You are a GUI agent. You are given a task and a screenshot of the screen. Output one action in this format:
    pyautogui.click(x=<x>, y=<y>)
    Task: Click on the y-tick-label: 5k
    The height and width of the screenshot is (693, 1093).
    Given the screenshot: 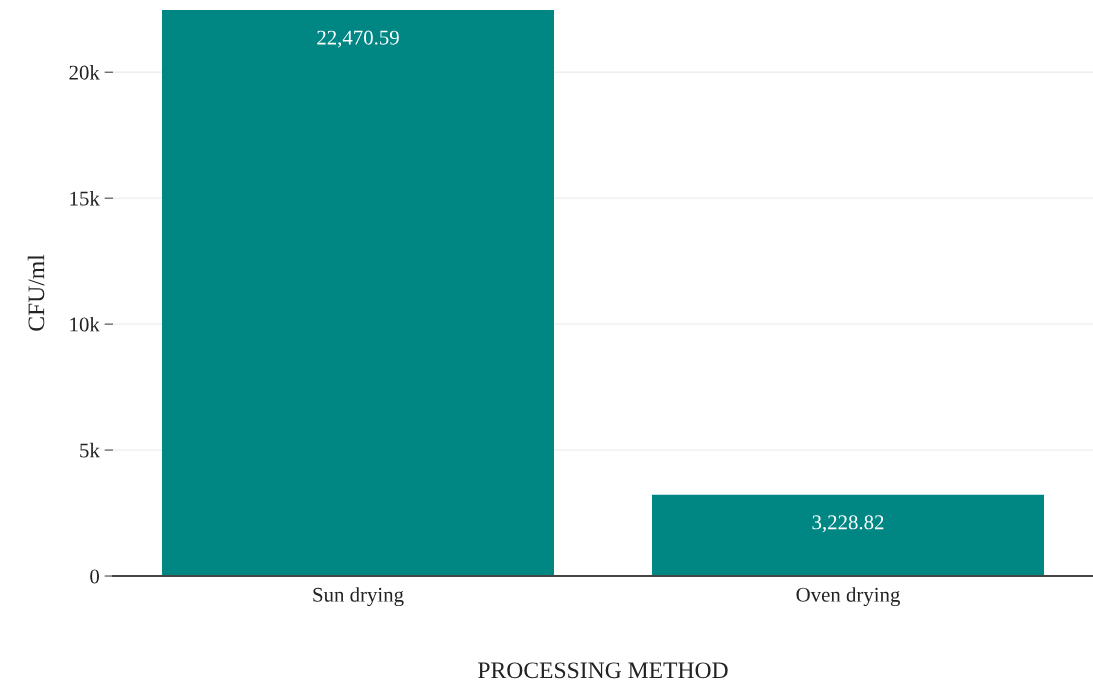 What is the action you would take?
    pyautogui.click(x=90, y=450)
    